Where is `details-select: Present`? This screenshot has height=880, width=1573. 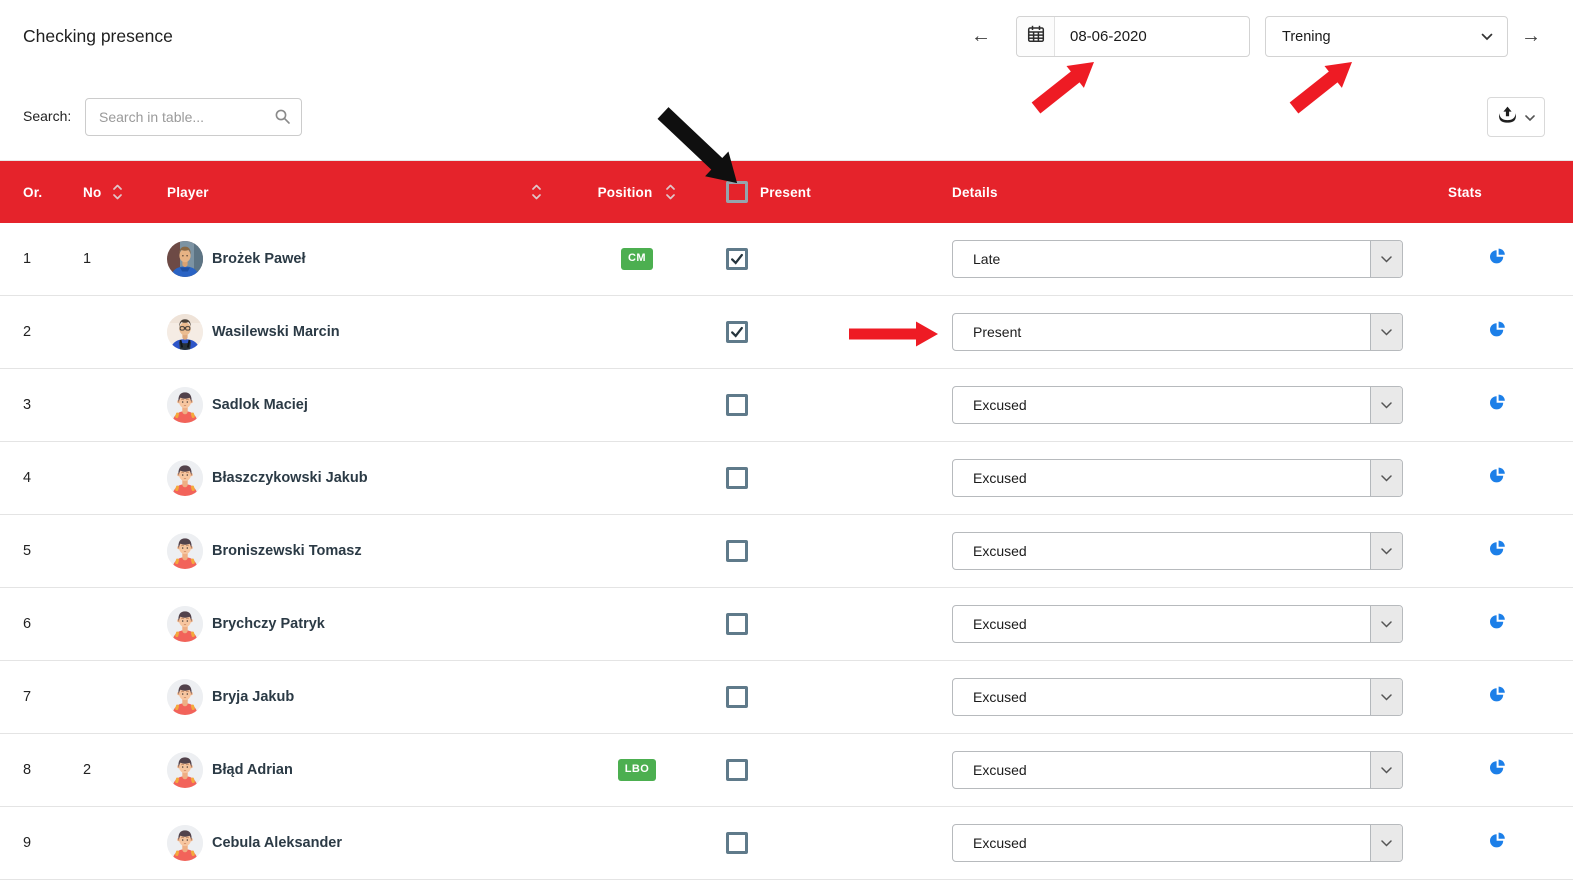 details-select: Present is located at coordinates (1177, 332).